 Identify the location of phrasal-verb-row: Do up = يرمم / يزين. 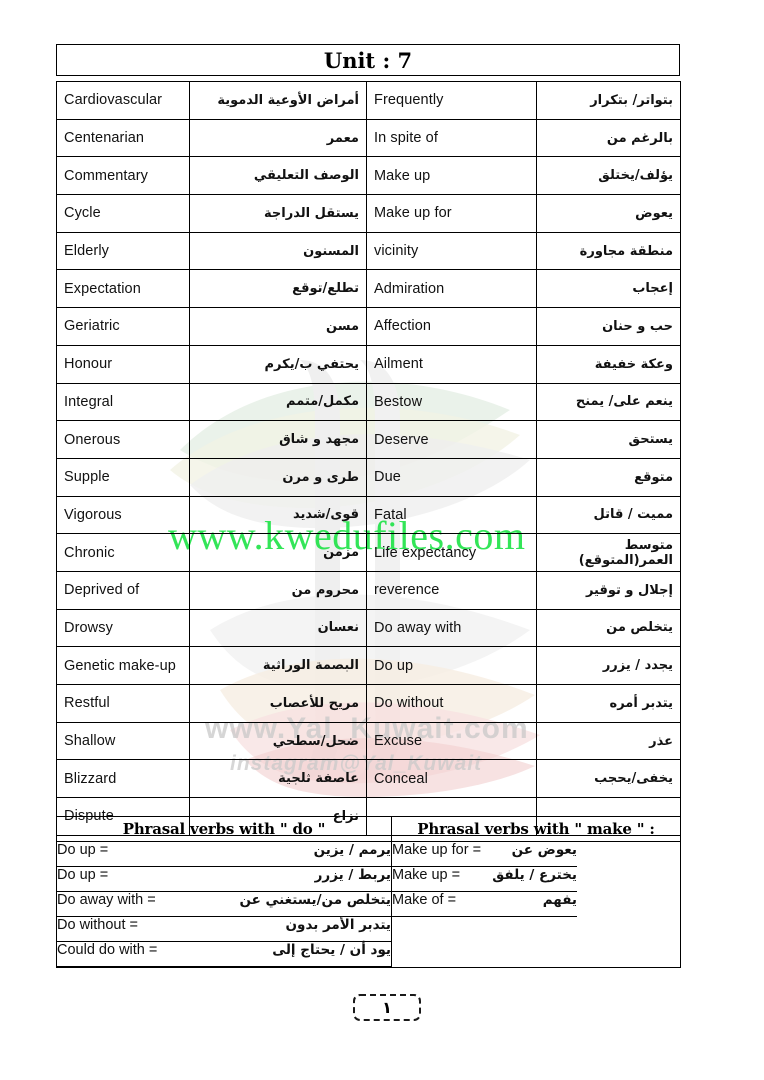
(224, 854).